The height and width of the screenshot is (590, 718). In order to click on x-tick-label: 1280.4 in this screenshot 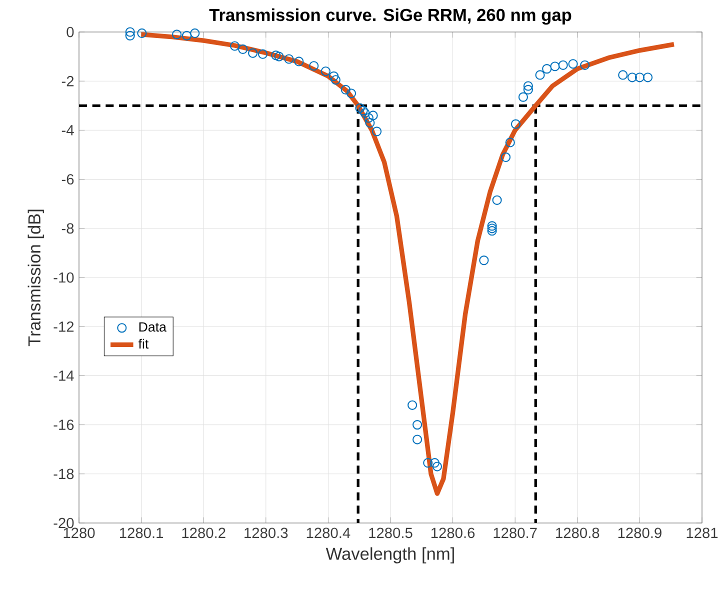, I will do `click(328, 533)`.